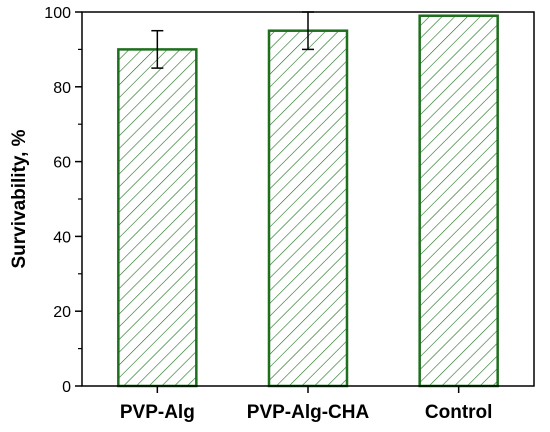 The height and width of the screenshot is (432, 550). Describe the element at coordinates (57, 13) in the screenshot. I see `y-tick-label: 100` at that location.